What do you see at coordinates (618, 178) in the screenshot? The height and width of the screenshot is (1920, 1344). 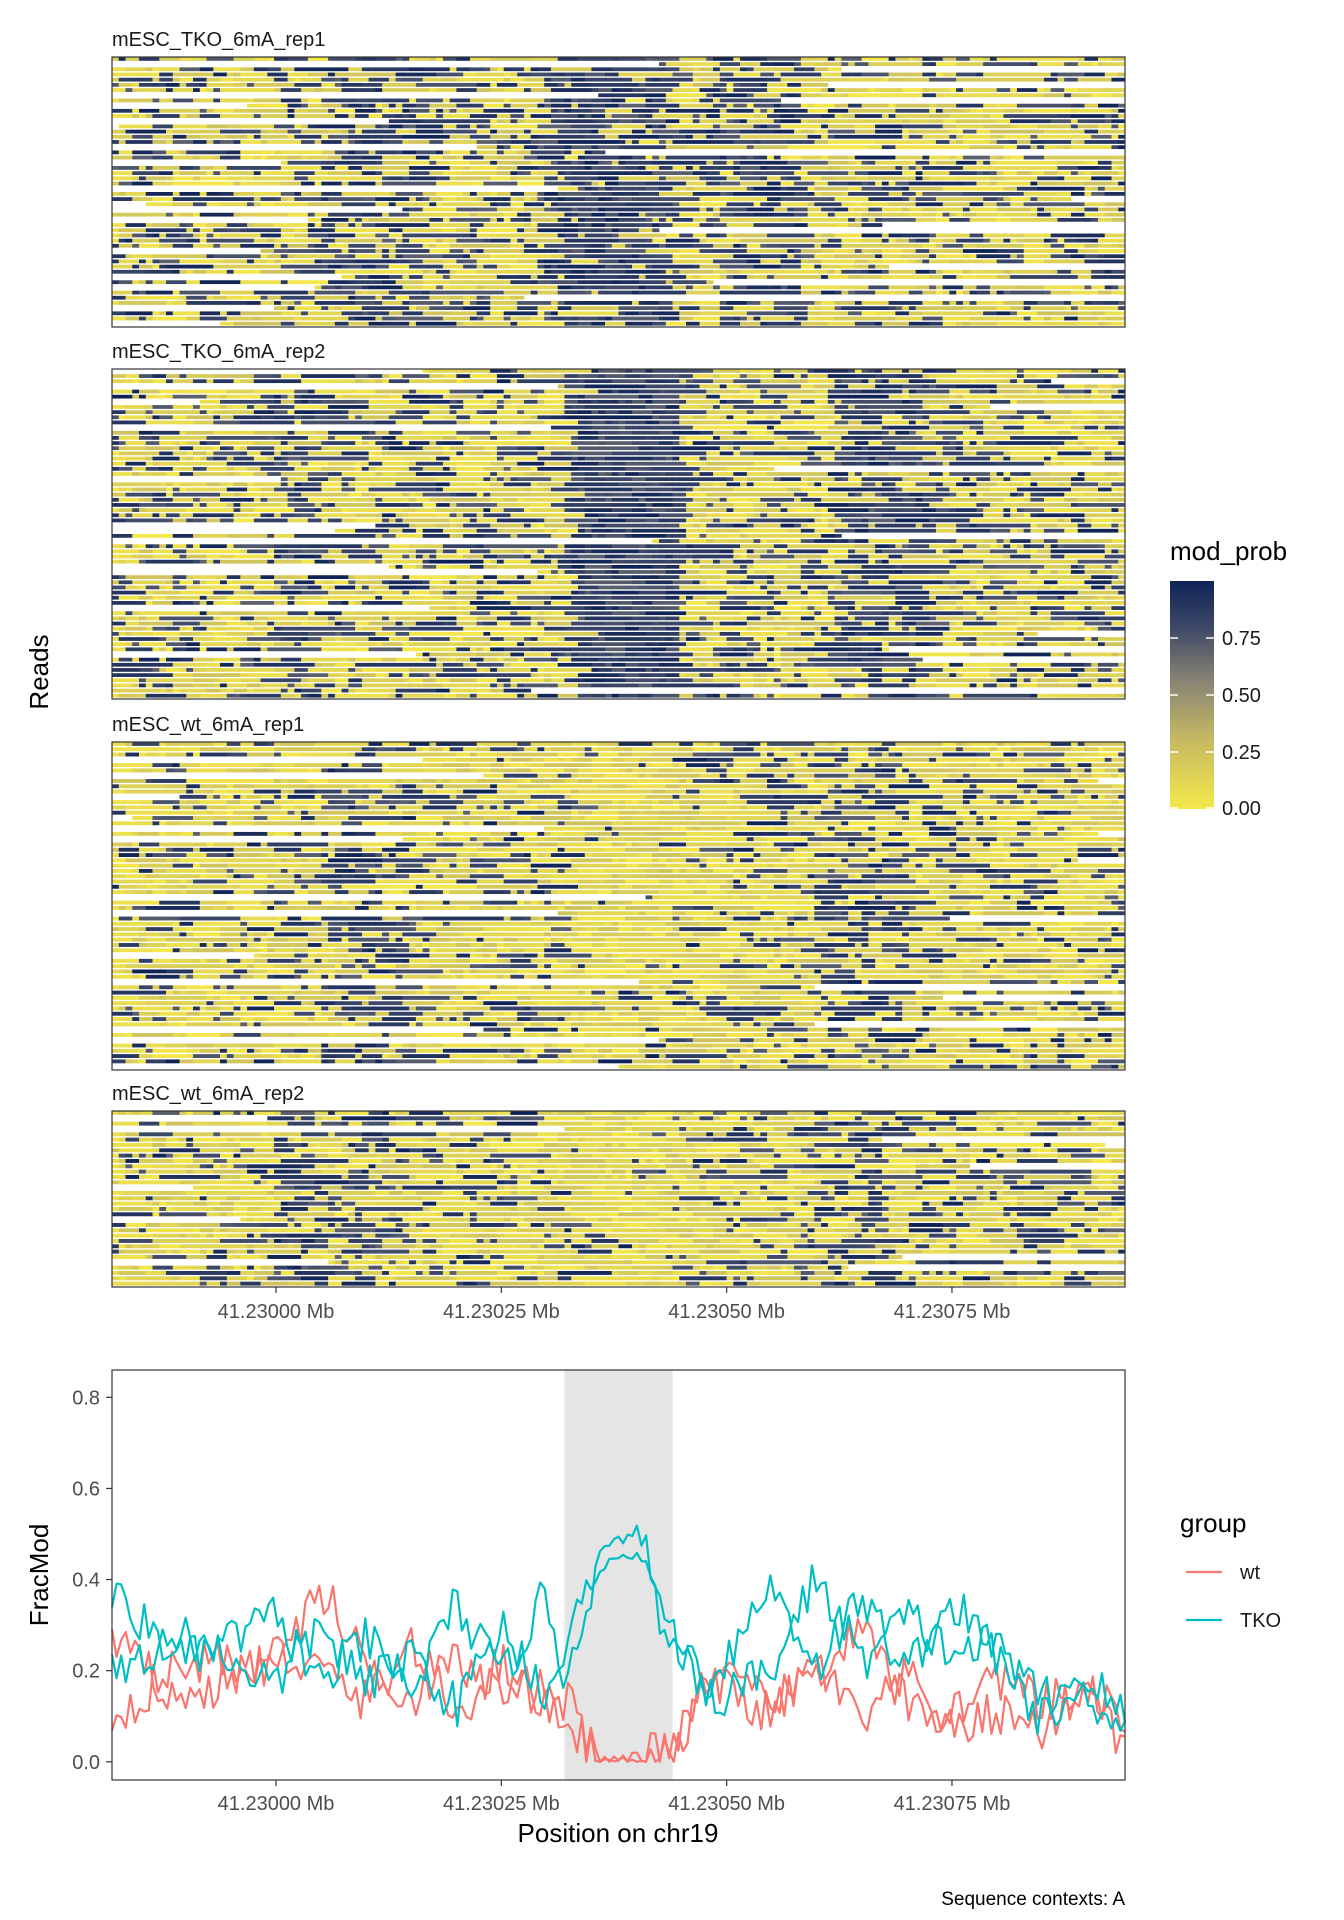 I see `heatmap-panel-1: mESC_TKO_6mA_rep1` at bounding box center [618, 178].